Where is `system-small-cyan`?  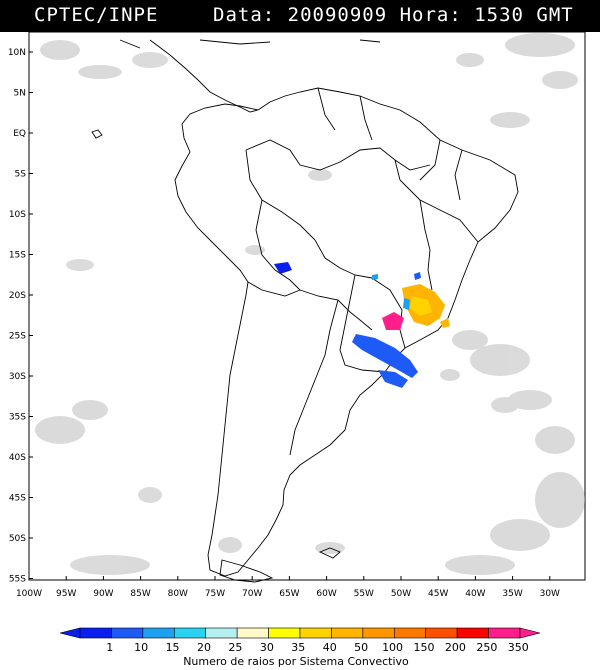
system-small-cyan is located at coordinates (406, 304).